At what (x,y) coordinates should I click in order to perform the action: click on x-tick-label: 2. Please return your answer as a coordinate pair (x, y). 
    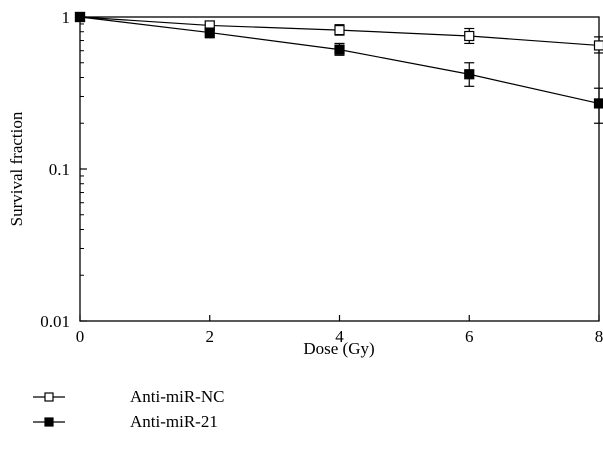
    Looking at the image, I should click on (210, 336).